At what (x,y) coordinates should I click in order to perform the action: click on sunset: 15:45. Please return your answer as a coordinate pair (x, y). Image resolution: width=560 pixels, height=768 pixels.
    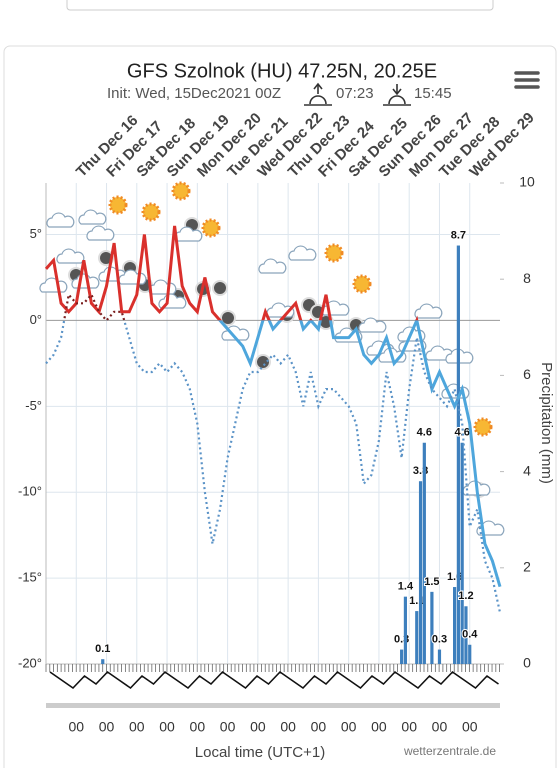
    Looking at the image, I should click on (433, 93).